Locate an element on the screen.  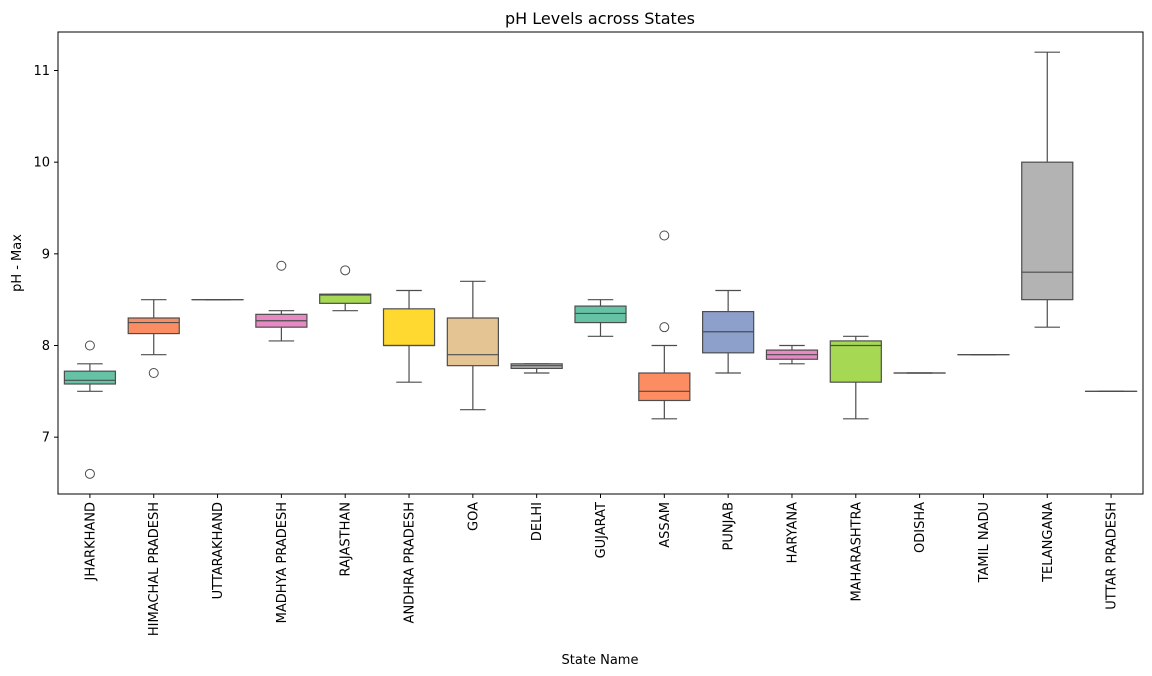
box-telangana is located at coordinates (1047, 189).